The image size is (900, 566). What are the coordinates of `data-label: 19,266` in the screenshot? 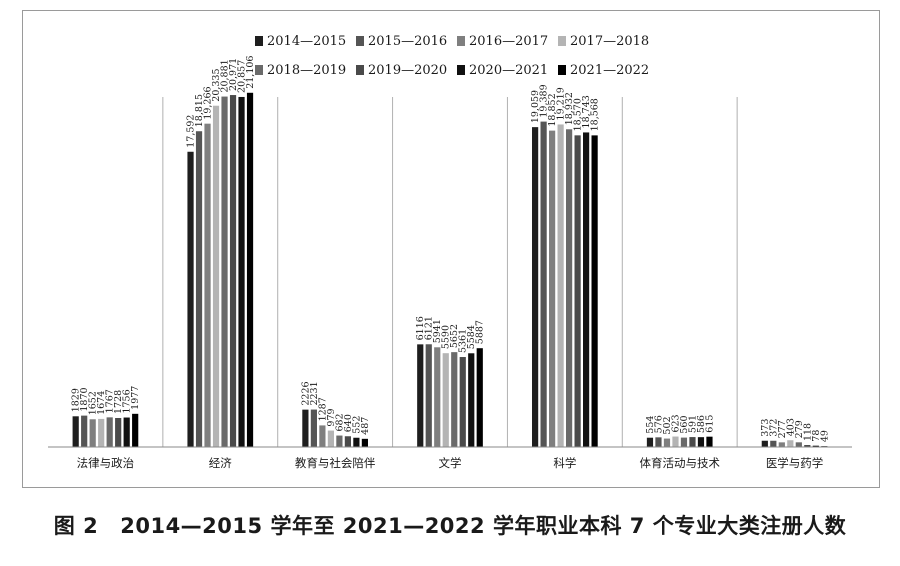 It's located at (208, 102).